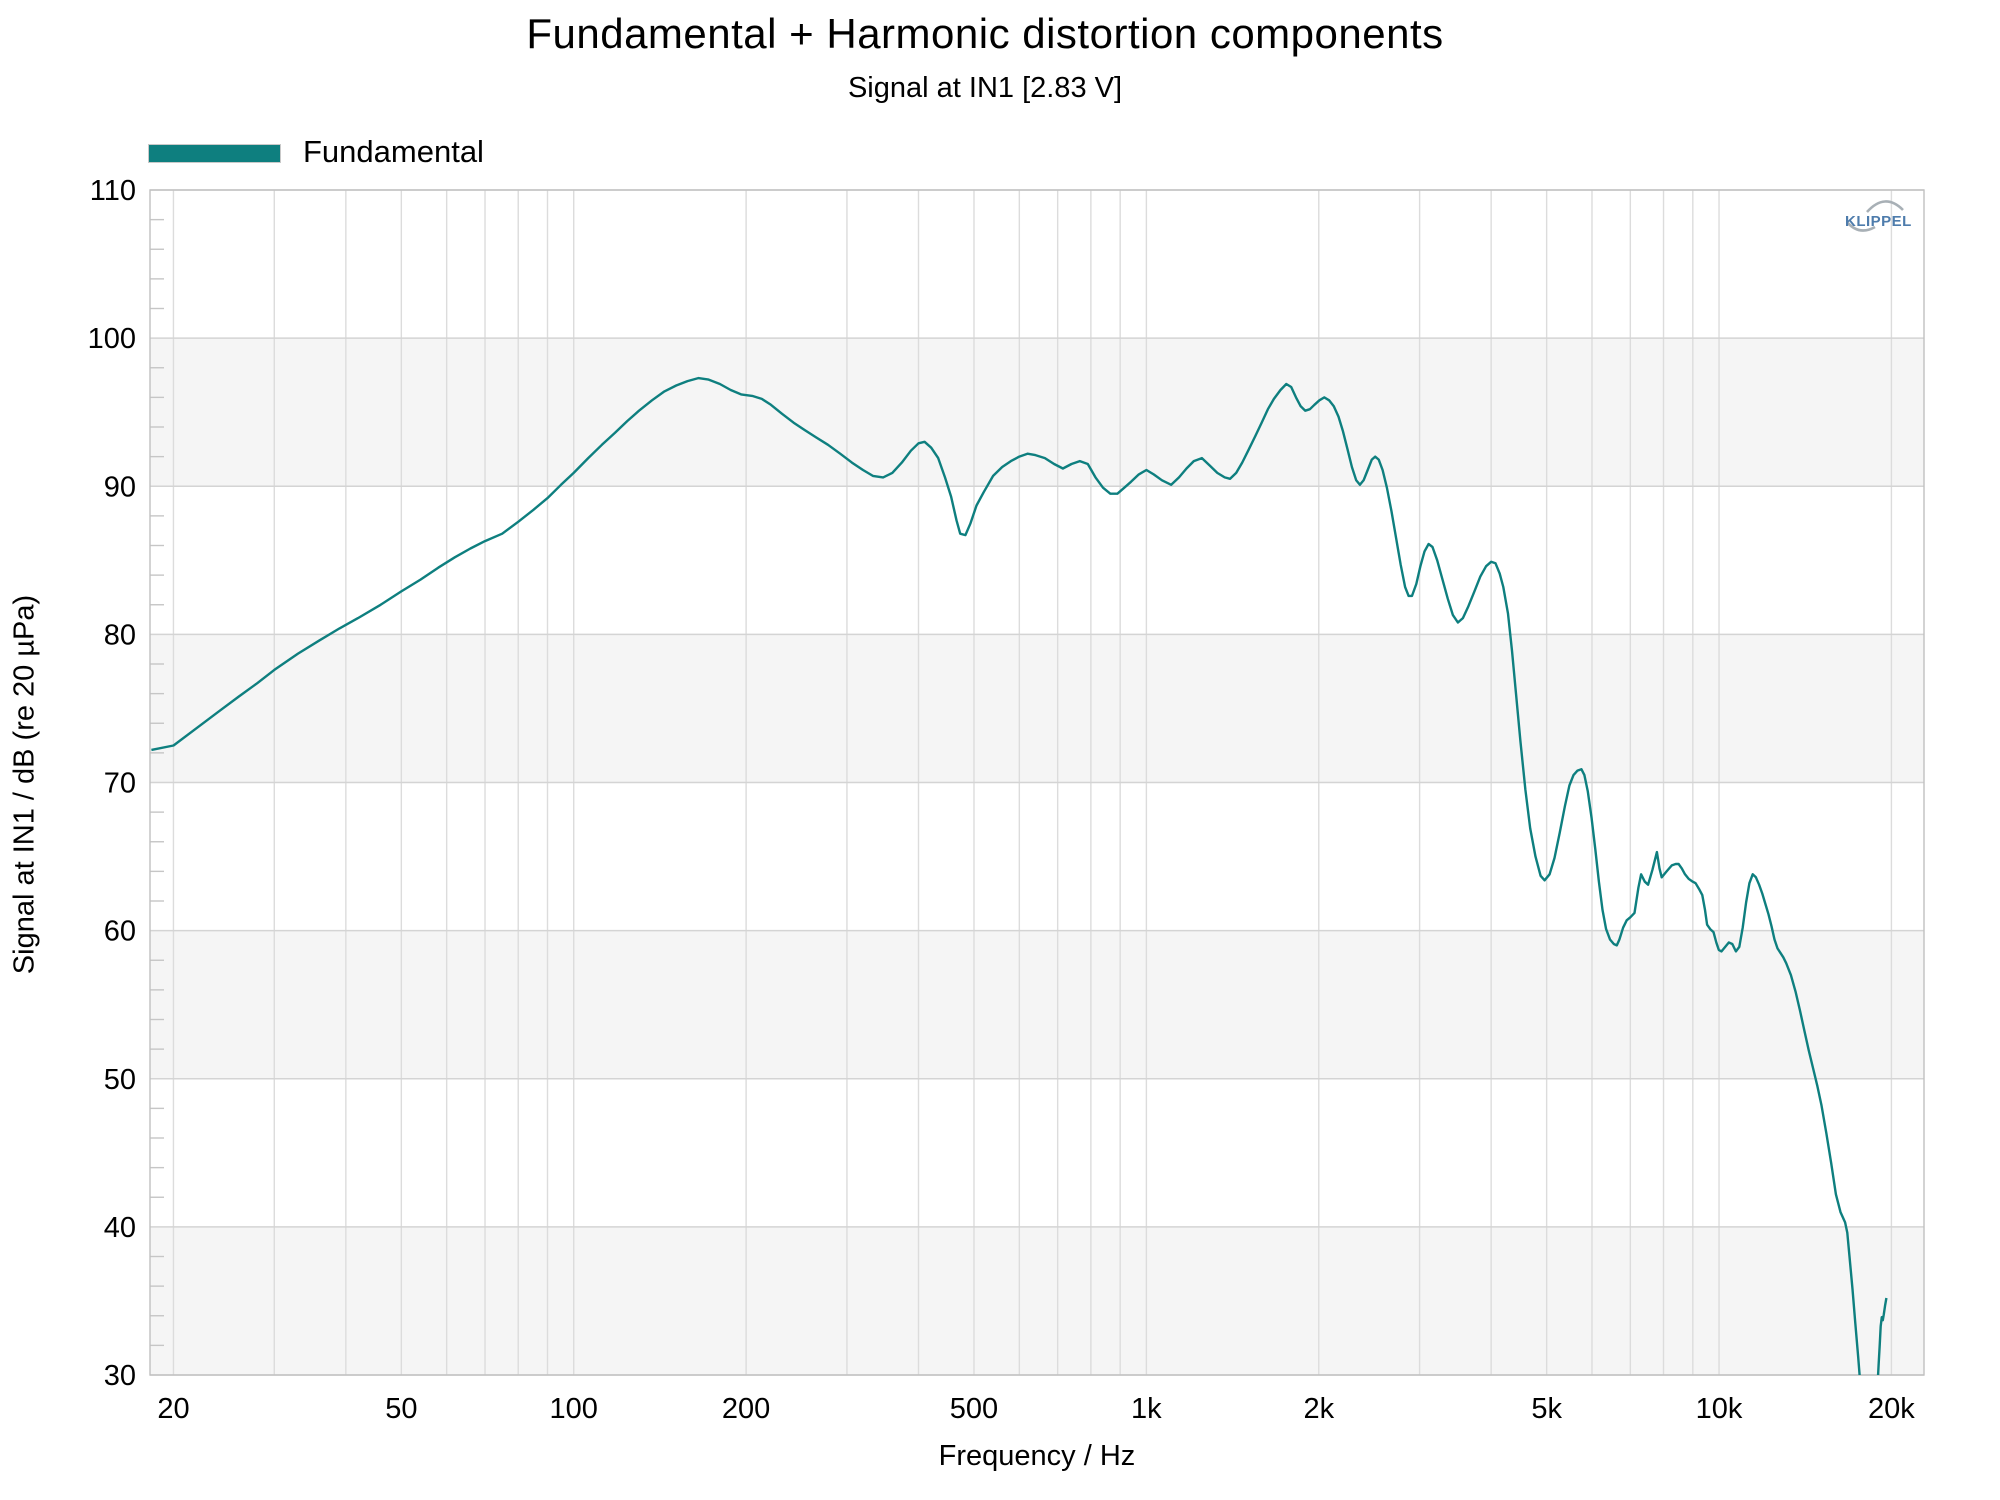 The image size is (2000, 1500). What do you see at coordinates (985, 88) in the screenshot?
I see `chart-subtitle: Signal at IN1 [2.83 V]` at bounding box center [985, 88].